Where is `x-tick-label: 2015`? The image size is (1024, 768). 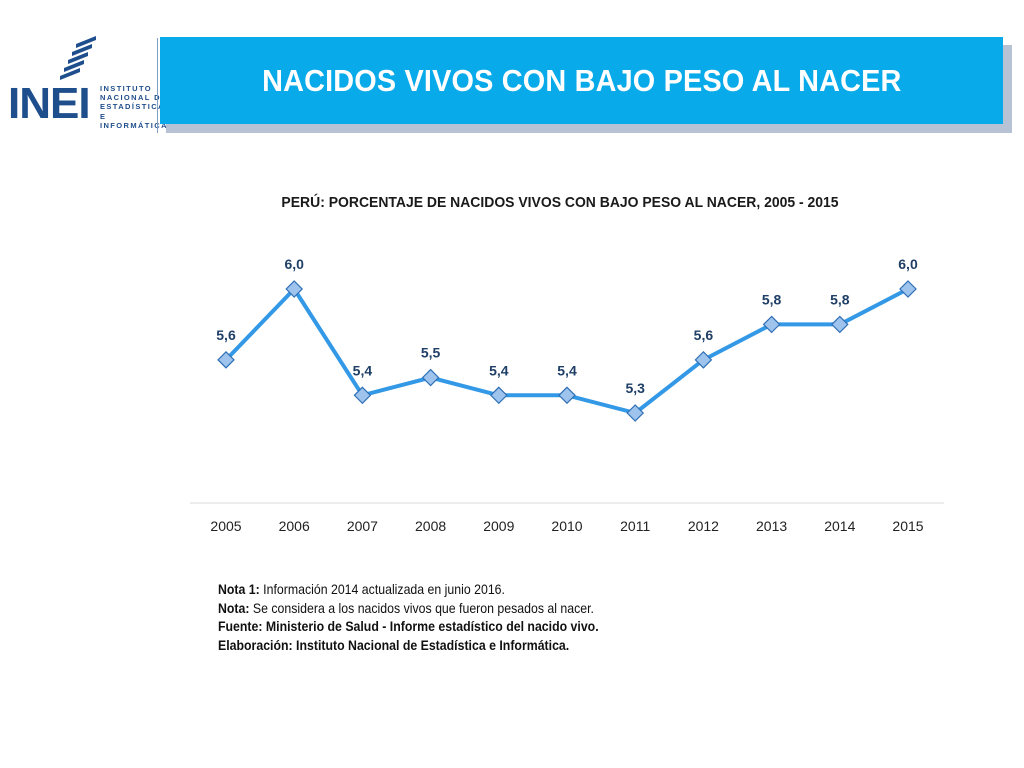
x-tick-label: 2015 is located at coordinates (907, 526).